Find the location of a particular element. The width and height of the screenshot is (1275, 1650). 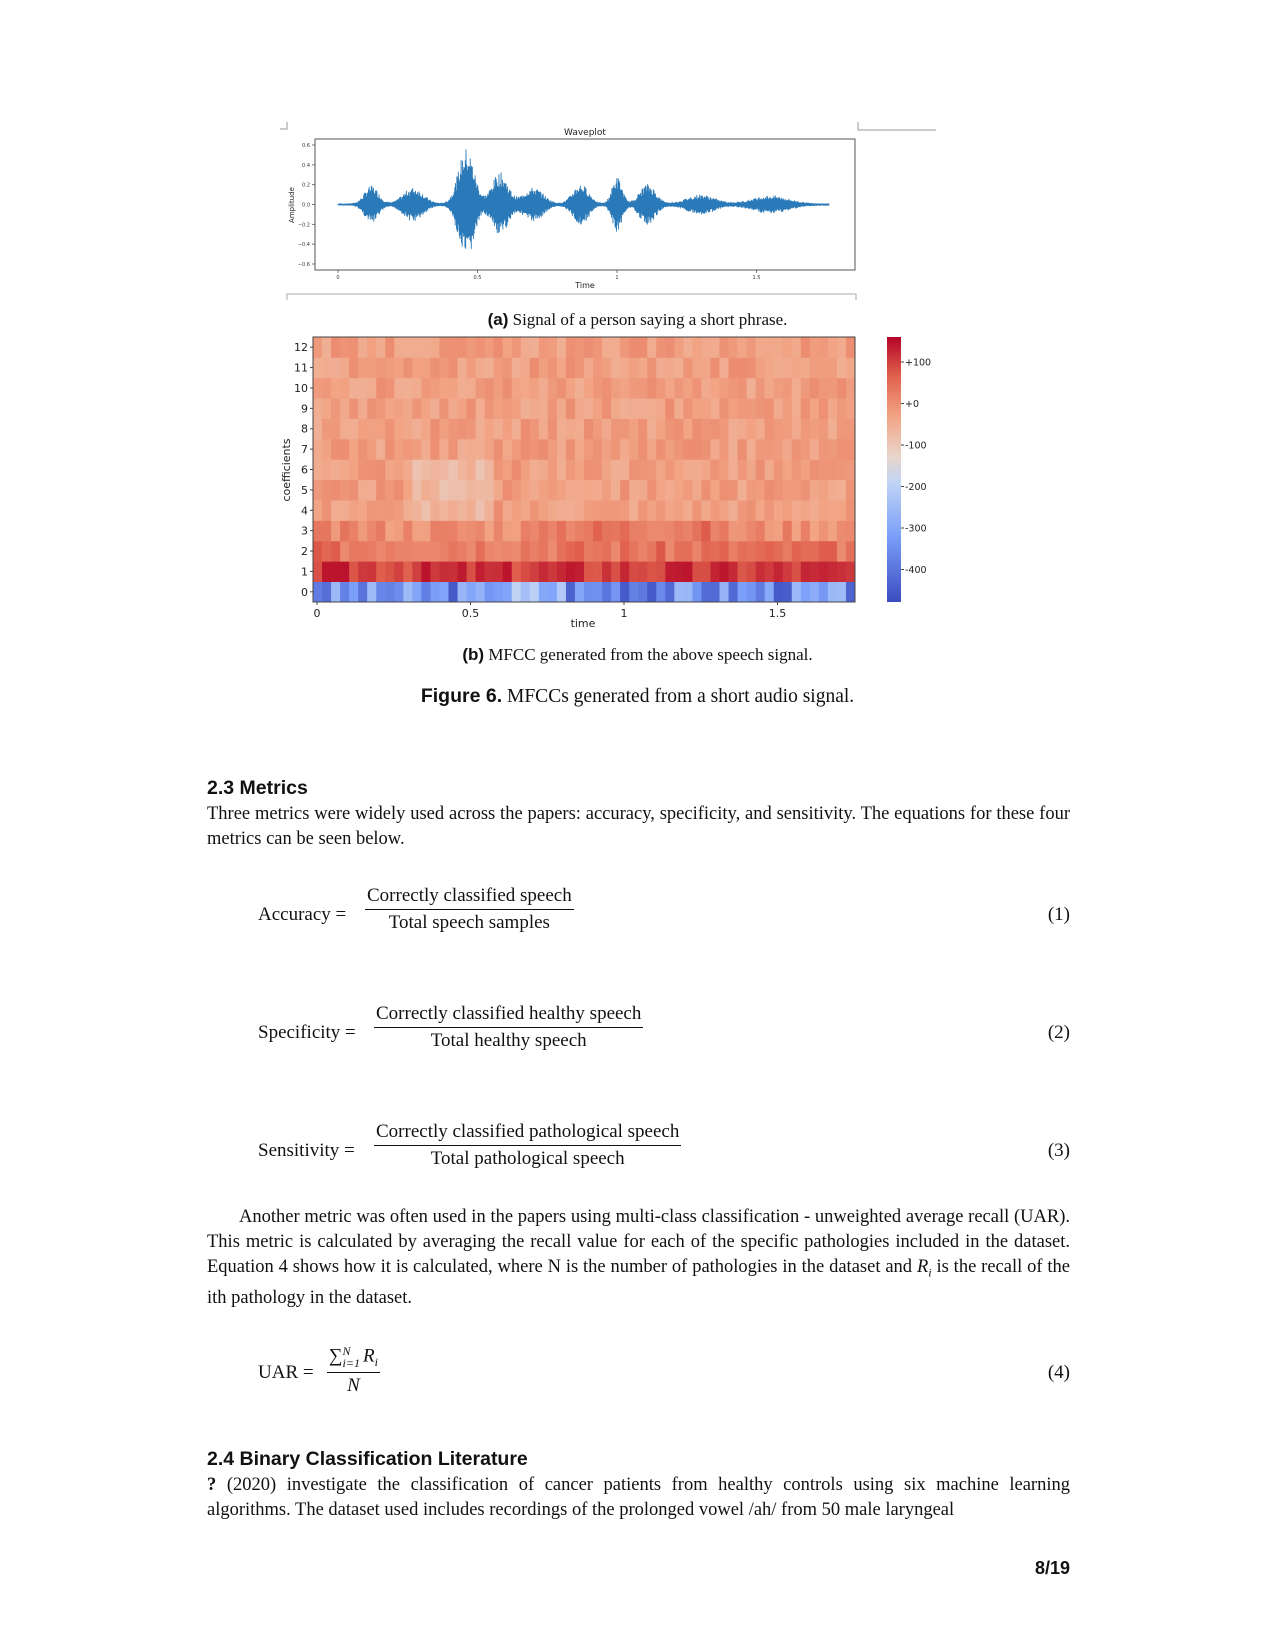

sum-variable: R is located at coordinates (368, 1356).